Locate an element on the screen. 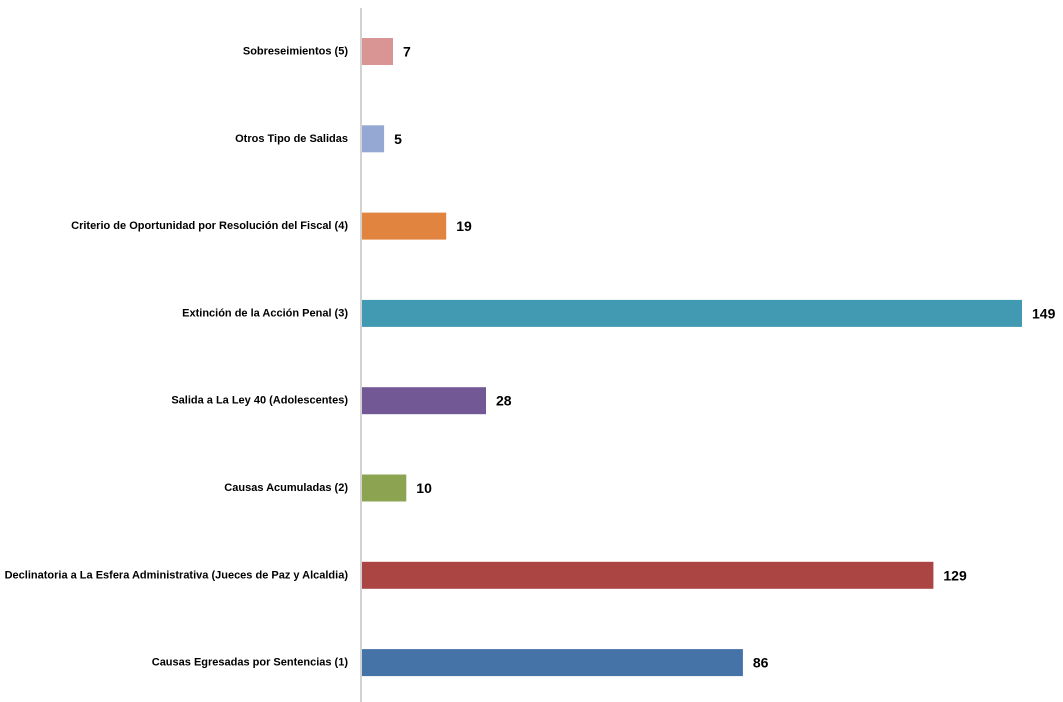 Image resolution: width=1063 pixels, height=702 pixels. bar-declinatoria-a-la-esfera-administrativa-jueces-de-paz-y-alcaldia is located at coordinates (648, 575).